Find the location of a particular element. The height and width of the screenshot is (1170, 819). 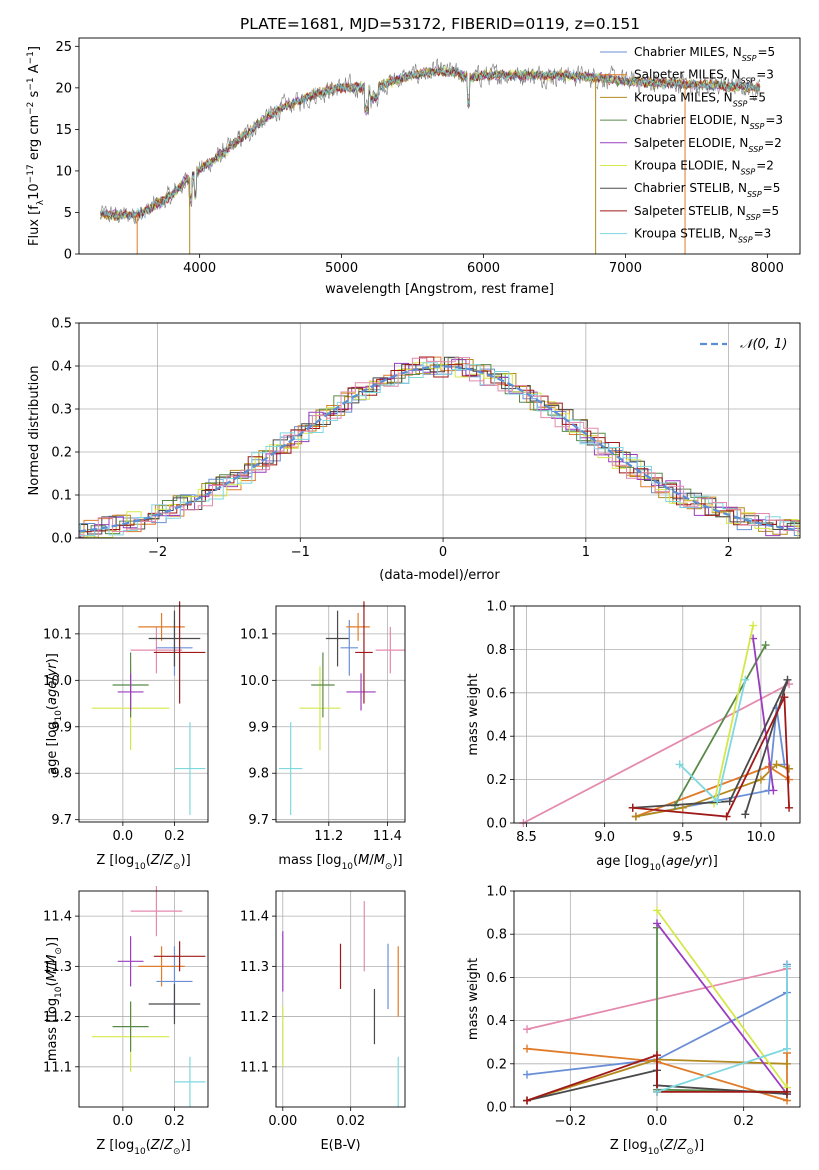

y-axis-label: mass weight is located at coordinates (473, 714).